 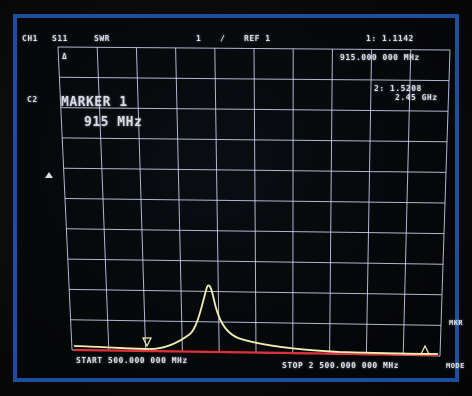 What do you see at coordinates (398, 88) in the screenshot?
I see `marker-2-value: 2: 1.5208` at bounding box center [398, 88].